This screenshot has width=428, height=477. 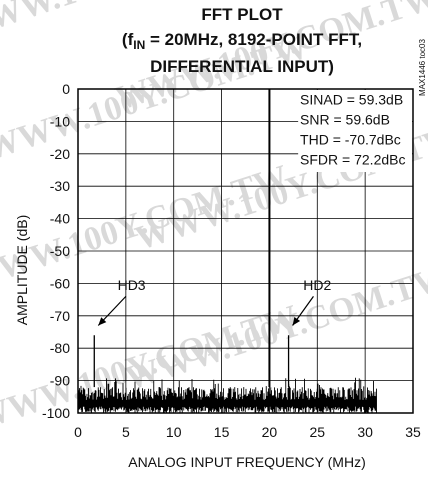 What do you see at coordinates (60, 219) in the screenshot?
I see `y-tick-label: -40` at bounding box center [60, 219].